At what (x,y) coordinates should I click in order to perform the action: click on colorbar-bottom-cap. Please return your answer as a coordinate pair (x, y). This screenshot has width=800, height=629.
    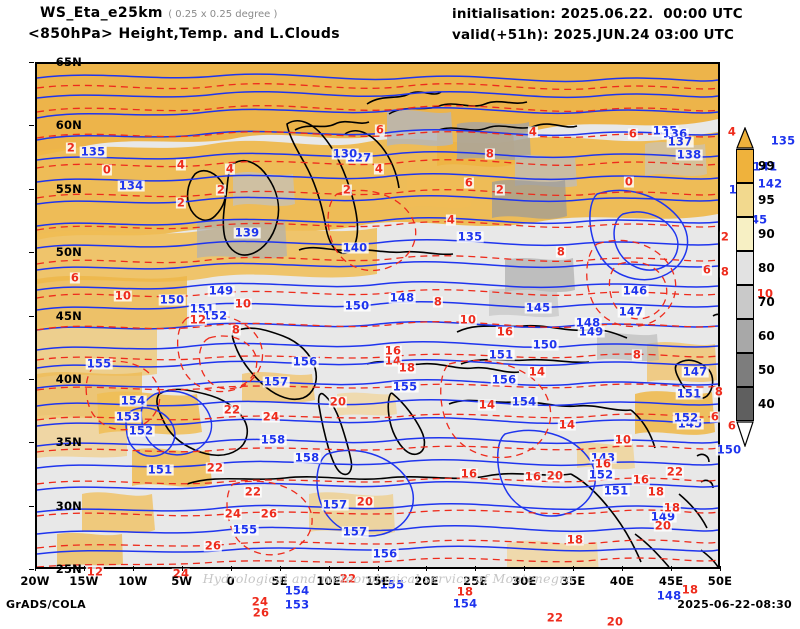
    Looking at the image, I should click on (745, 434).